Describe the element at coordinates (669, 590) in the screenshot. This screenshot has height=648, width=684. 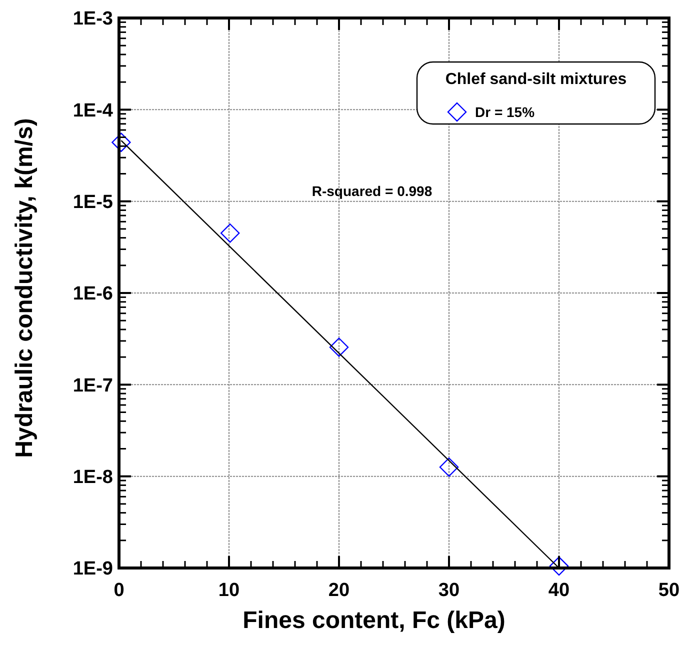
I see `x-tick-label: 50` at that location.